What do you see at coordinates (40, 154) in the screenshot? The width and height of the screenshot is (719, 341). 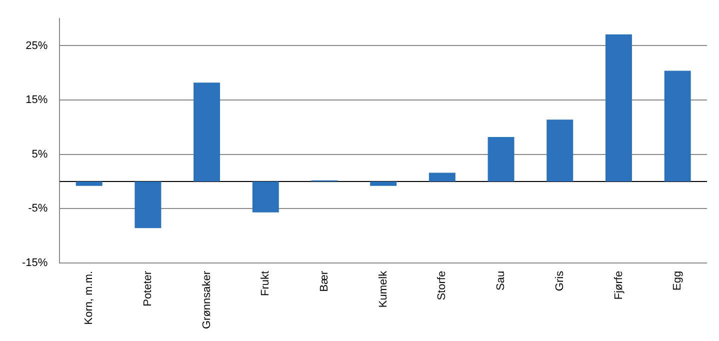 I see `y-tick-label: 5%` at bounding box center [40, 154].